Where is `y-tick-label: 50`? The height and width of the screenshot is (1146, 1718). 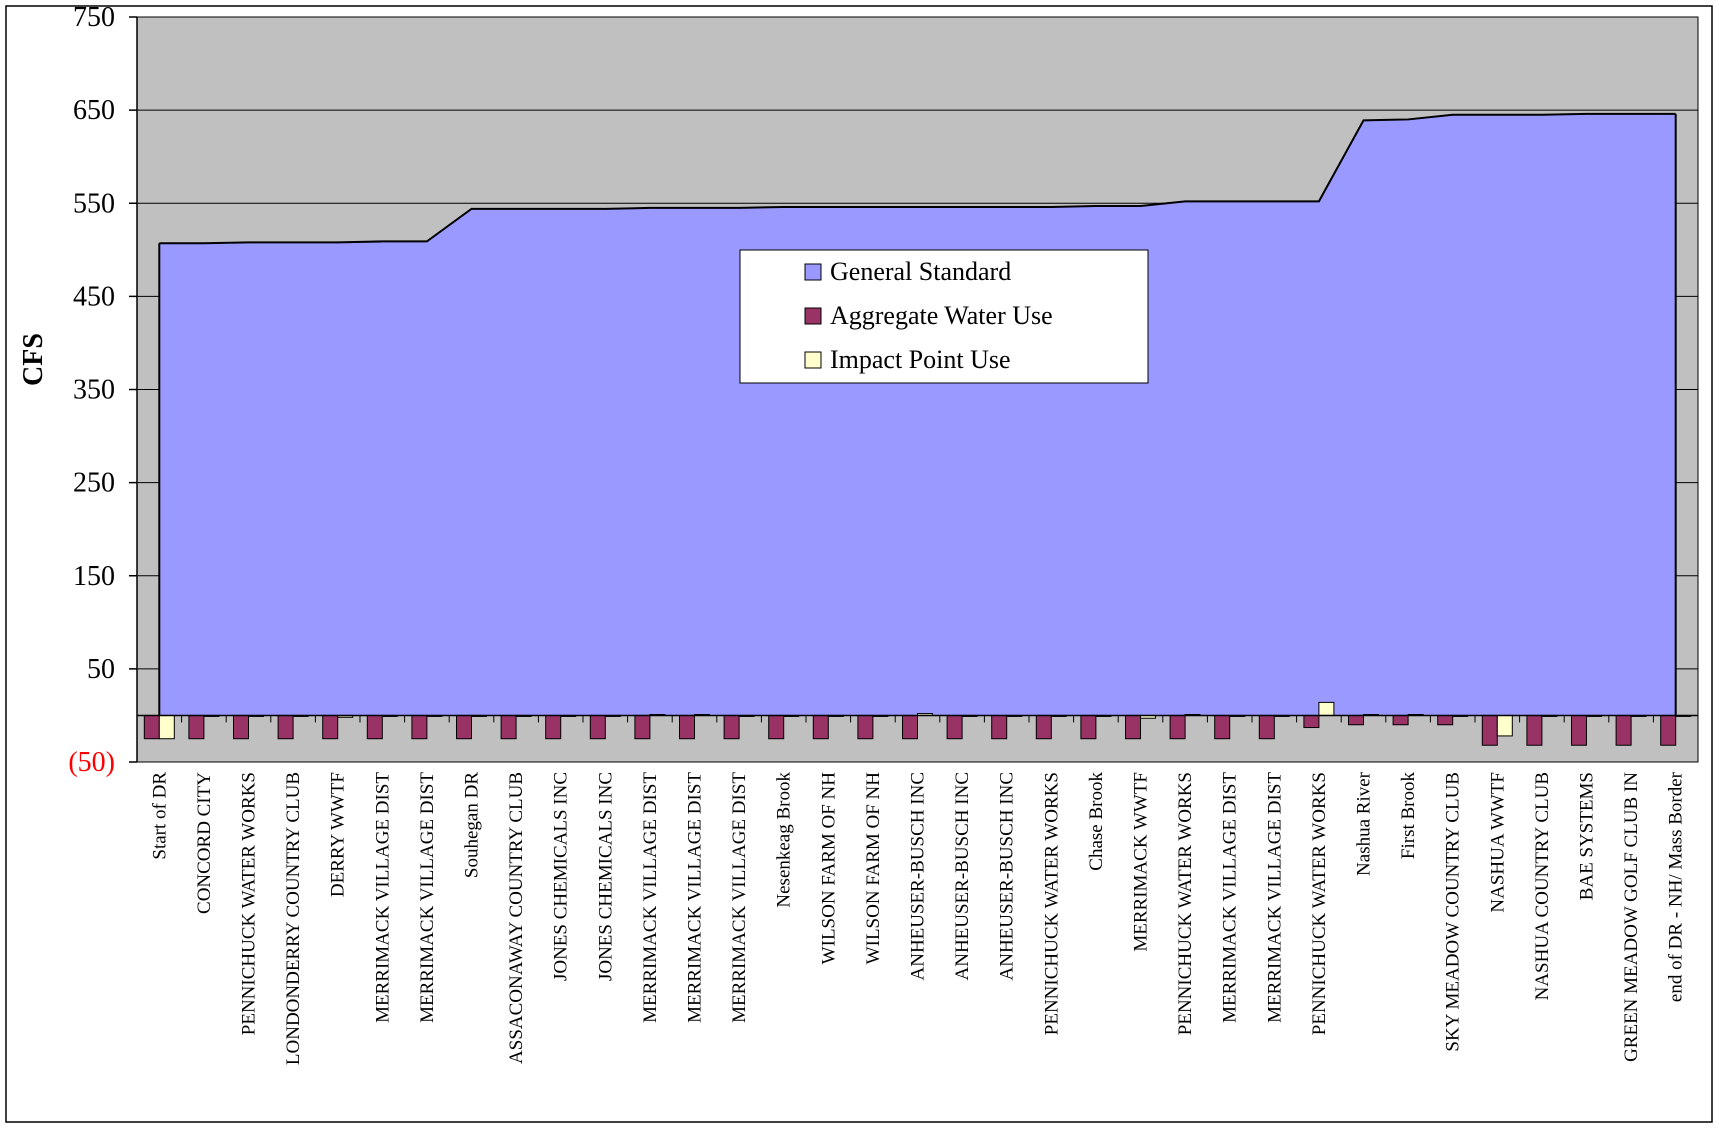
y-tick-label: 50 is located at coordinates (101, 669).